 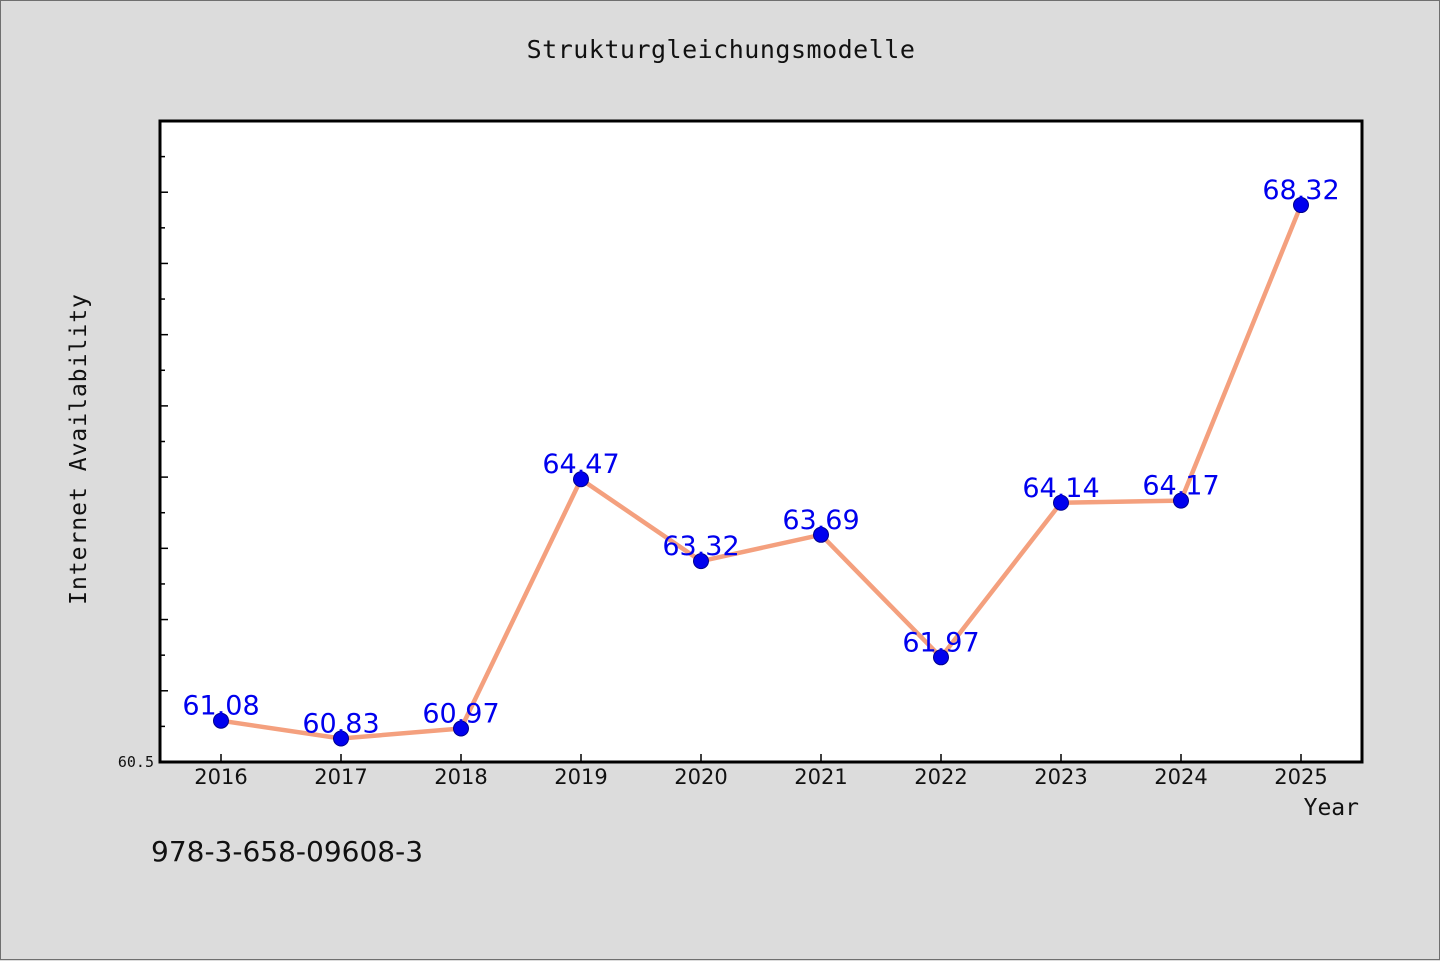 I want to click on x-tick-label: 2016, so click(x=220, y=777).